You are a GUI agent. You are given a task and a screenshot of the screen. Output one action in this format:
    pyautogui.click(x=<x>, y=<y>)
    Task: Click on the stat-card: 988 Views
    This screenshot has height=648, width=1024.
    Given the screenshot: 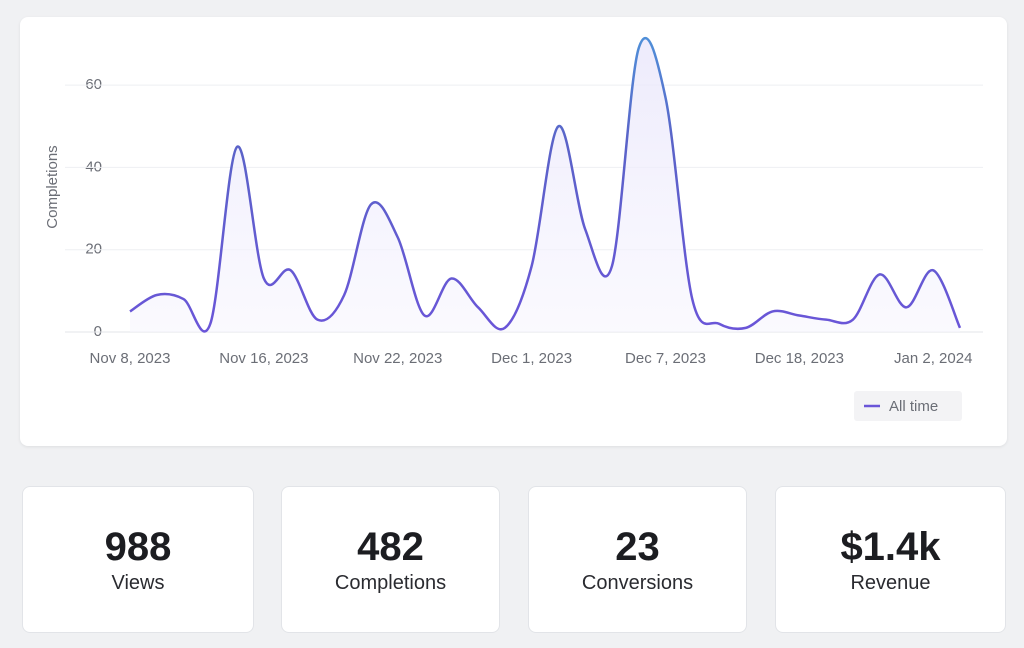 What is the action you would take?
    pyautogui.click(x=138, y=559)
    